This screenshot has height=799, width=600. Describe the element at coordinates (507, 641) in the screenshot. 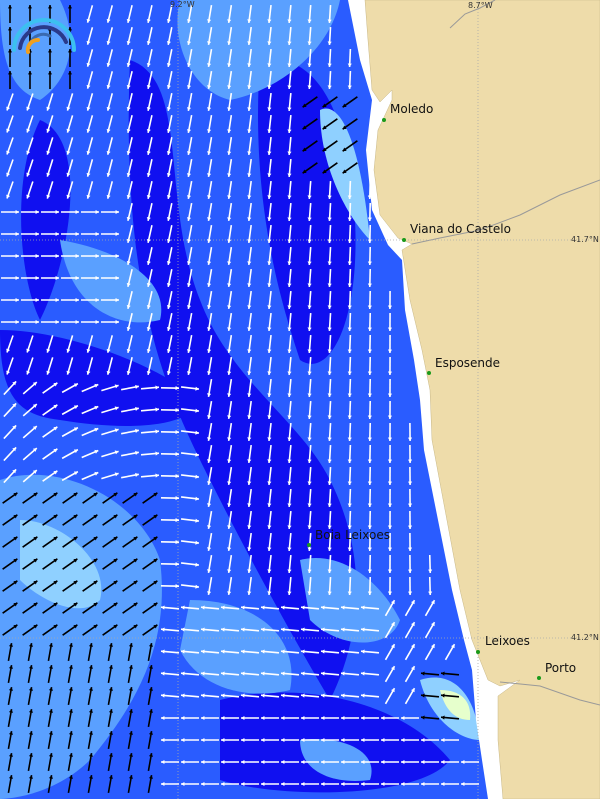

I see `place-label-leixoes: Leixoes` at that location.